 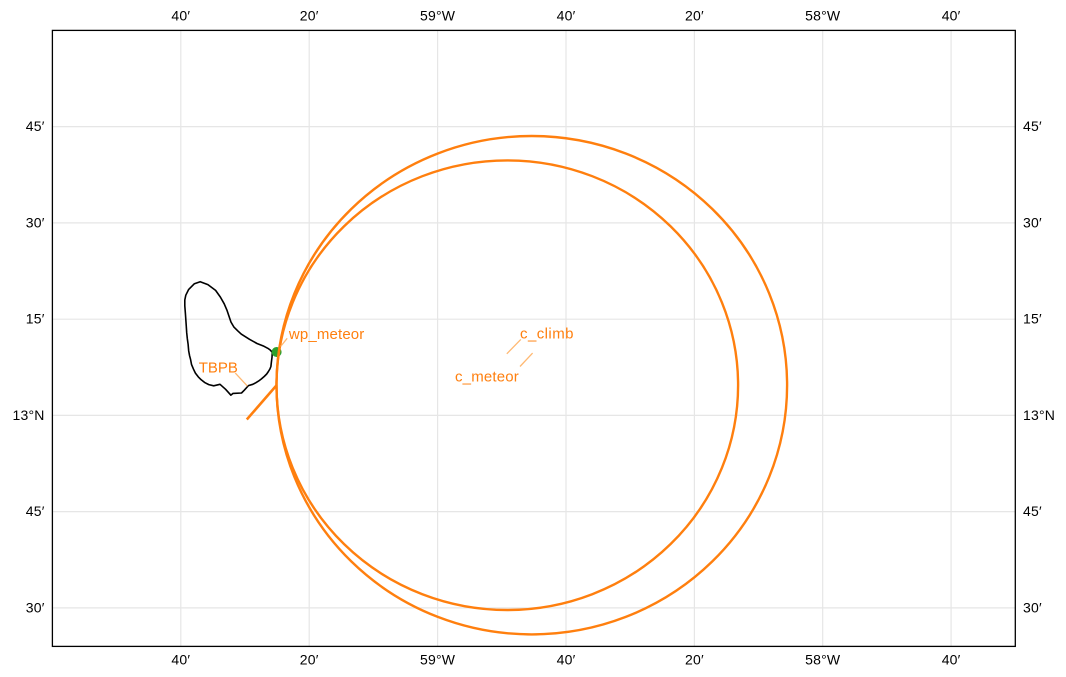 I want to click on svg-text: c_climb, so click(x=547, y=333).